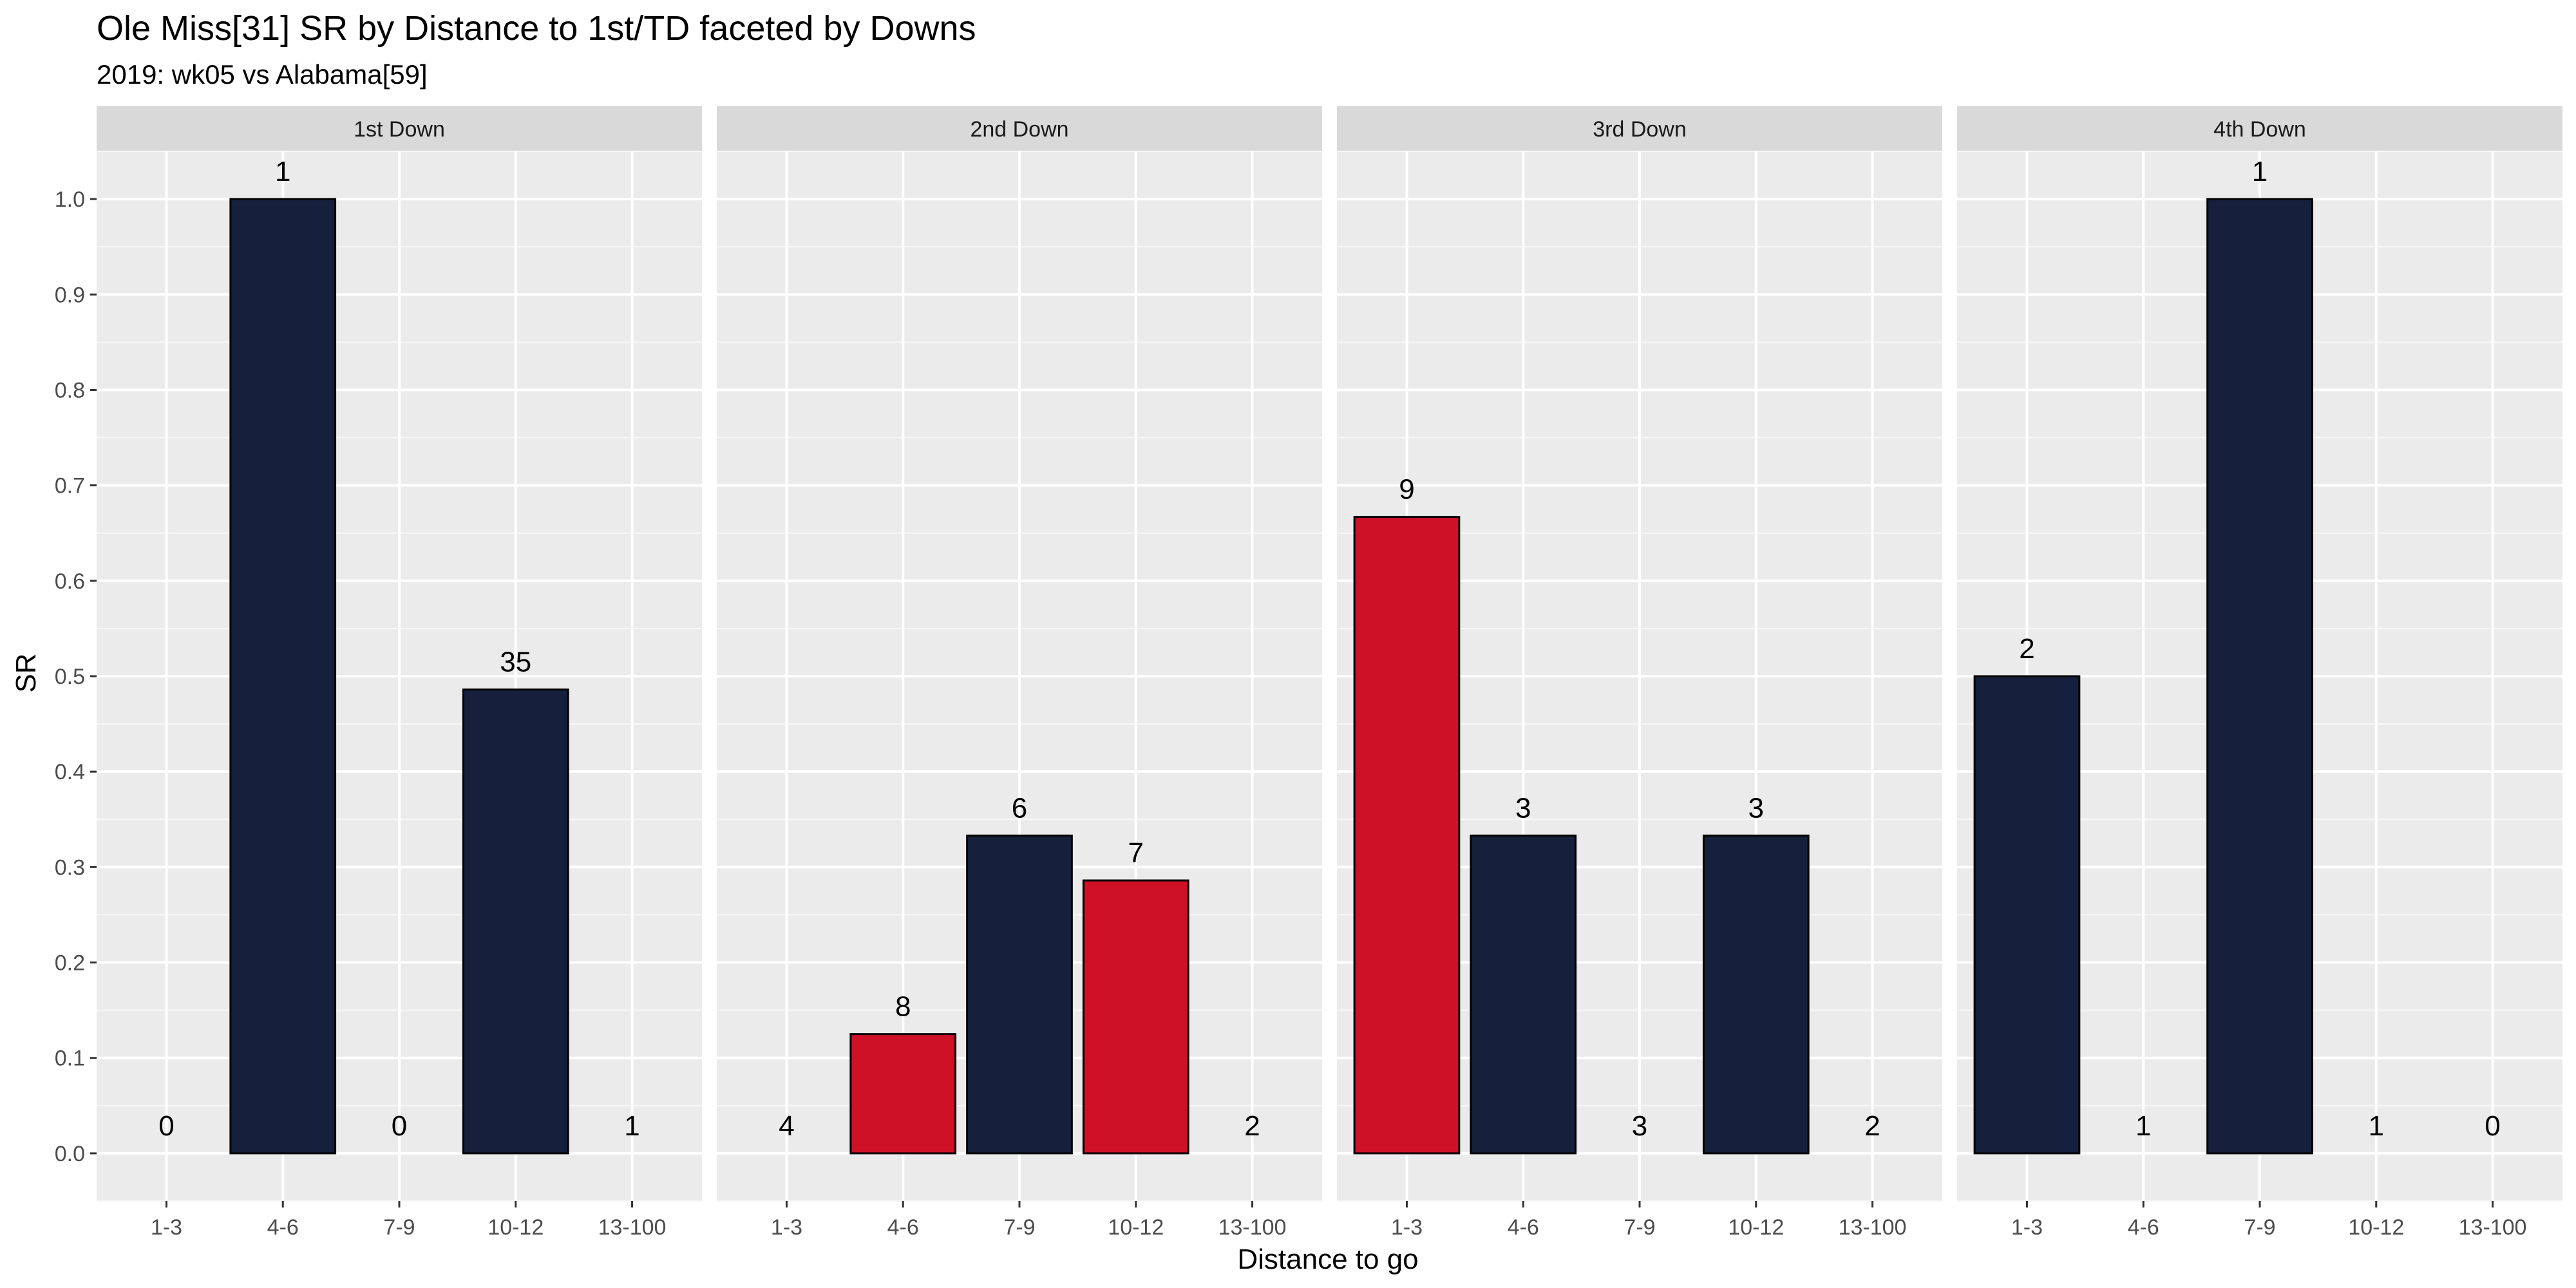 This screenshot has height=1288, width=2576. What do you see at coordinates (70, 390) in the screenshot?
I see `y-tick-label: 0.8` at bounding box center [70, 390].